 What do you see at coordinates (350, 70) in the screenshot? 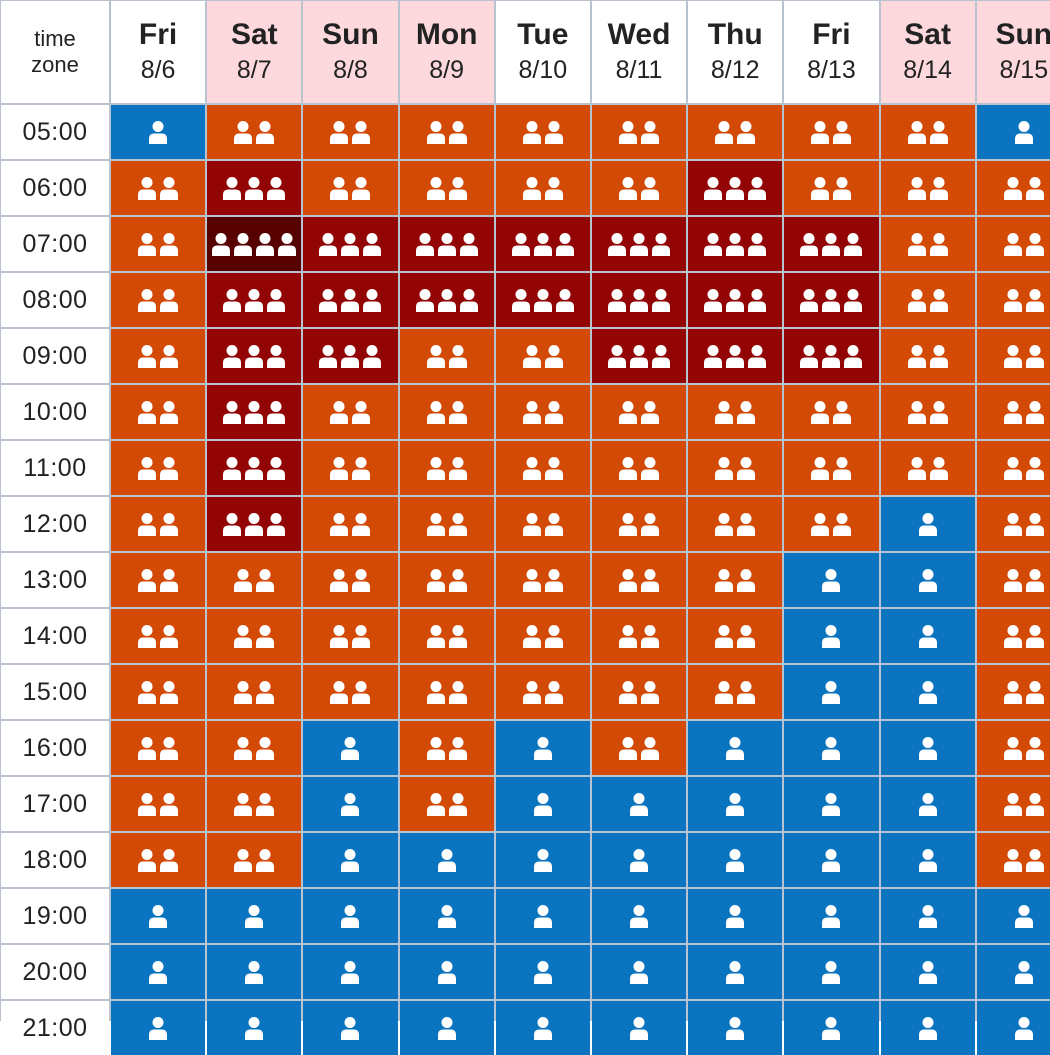
I see `day-date: 8/8` at bounding box center [350, 70].